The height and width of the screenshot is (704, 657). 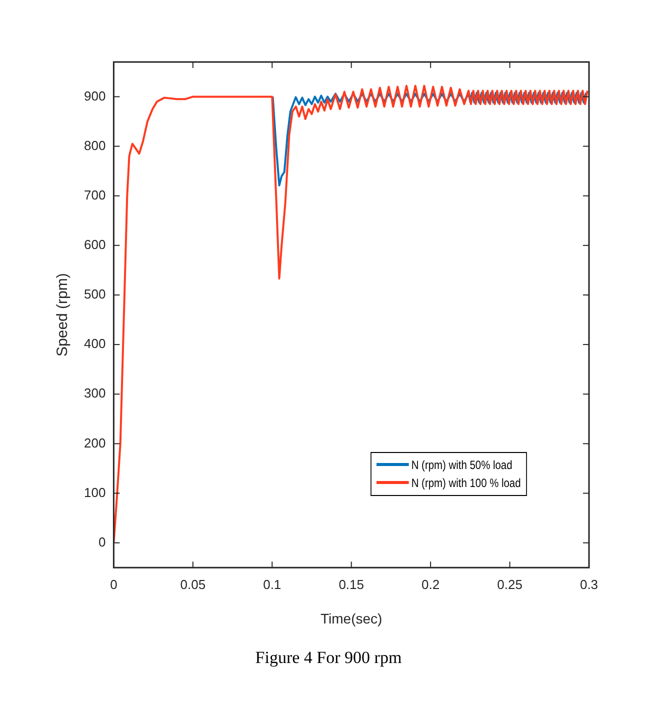 What do you see at coordinates (467, 483) in the screenshot?
I see `legend-label: N (rpm) with 100 % load` at bounding box center [467, 483].